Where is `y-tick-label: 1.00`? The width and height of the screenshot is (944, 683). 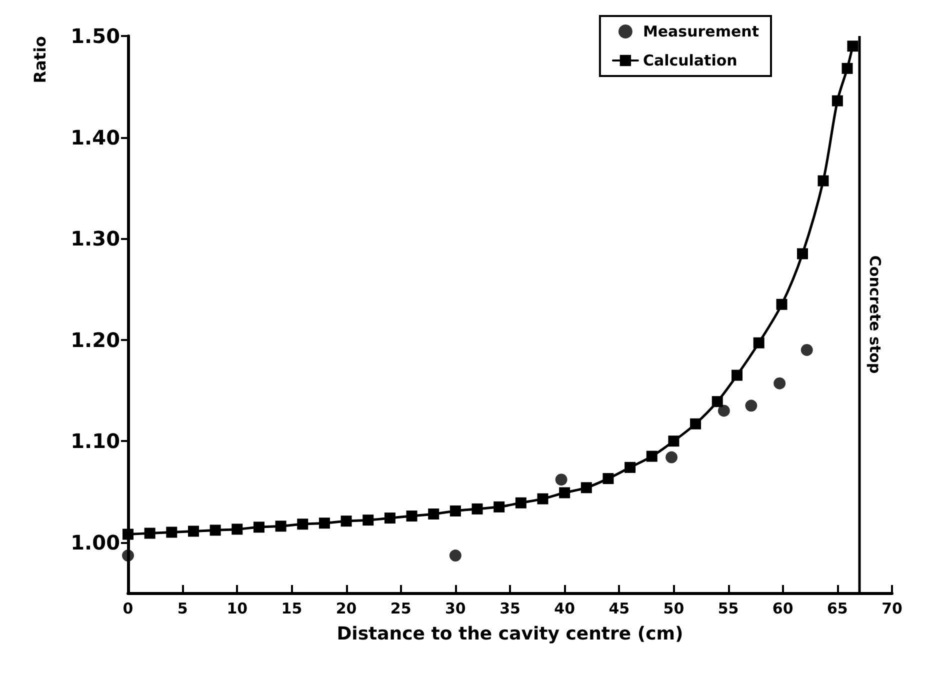 y-tick-label: 1.00 is located at coordinates (95, 542).